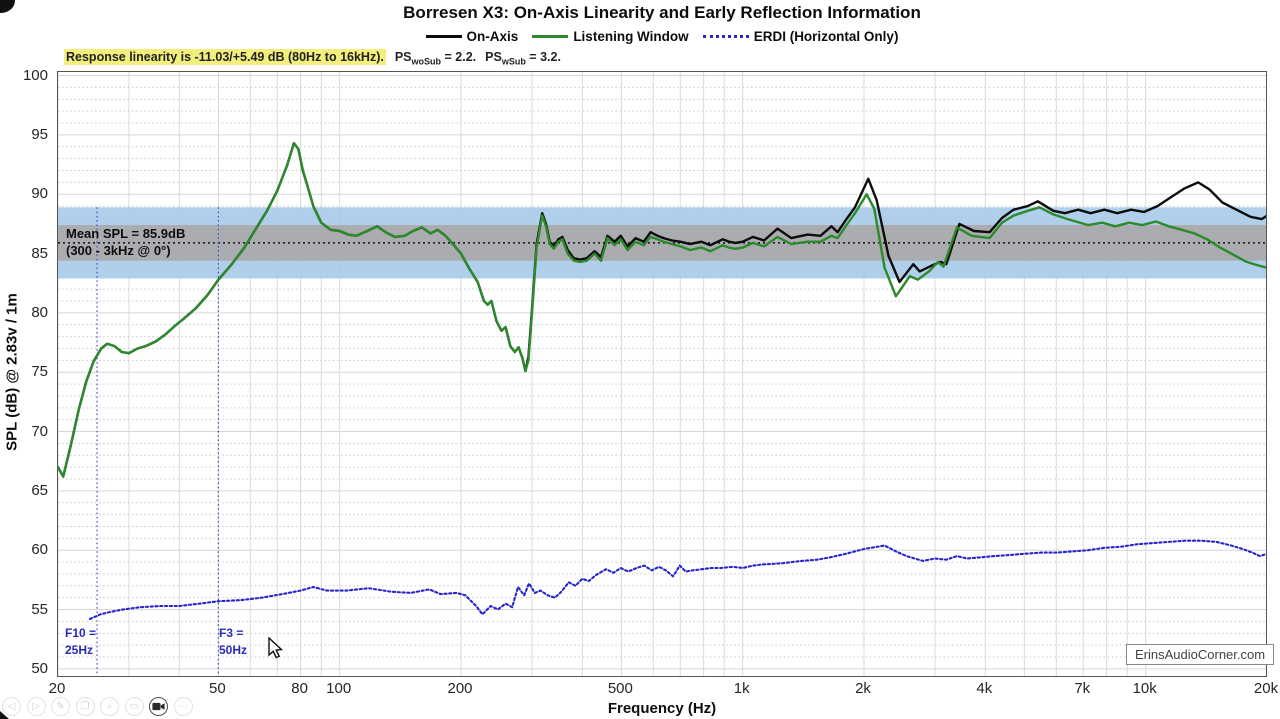  What do you see at coordinates (1144, 688) in the screenshot?
I see `x-tick-10k: 10k` at bounding box center [1144, 688].